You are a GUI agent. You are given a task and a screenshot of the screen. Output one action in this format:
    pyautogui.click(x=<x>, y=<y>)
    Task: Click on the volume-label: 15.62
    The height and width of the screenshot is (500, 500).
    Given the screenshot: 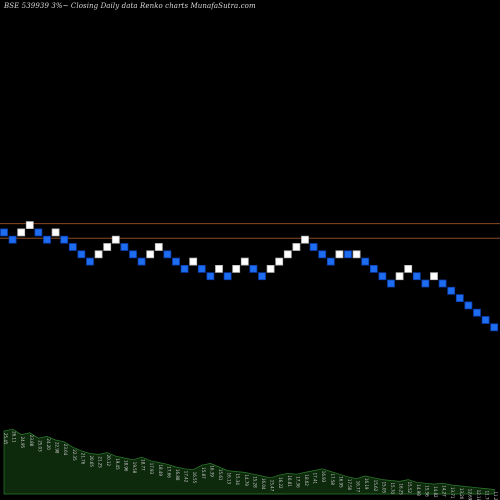 What is the action you would take?
    pyautogui.click(x=375, y=486)
    